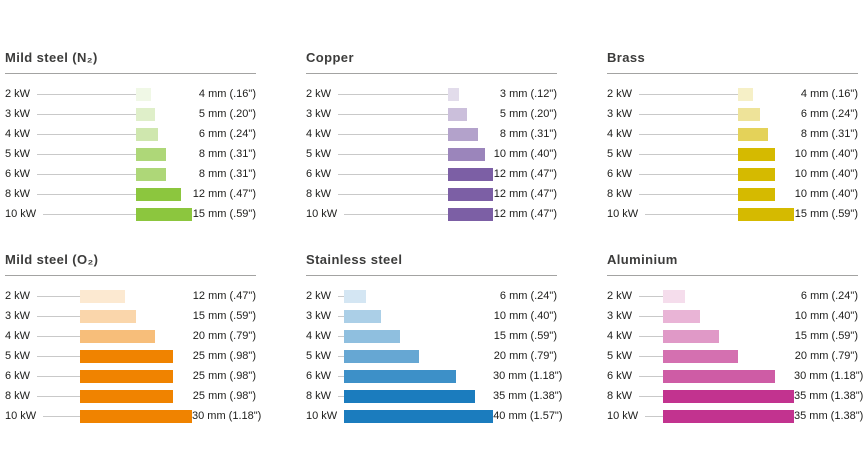  I want to click on chart-row: 5 kW 20 mm (.79"), so click(431, 356).